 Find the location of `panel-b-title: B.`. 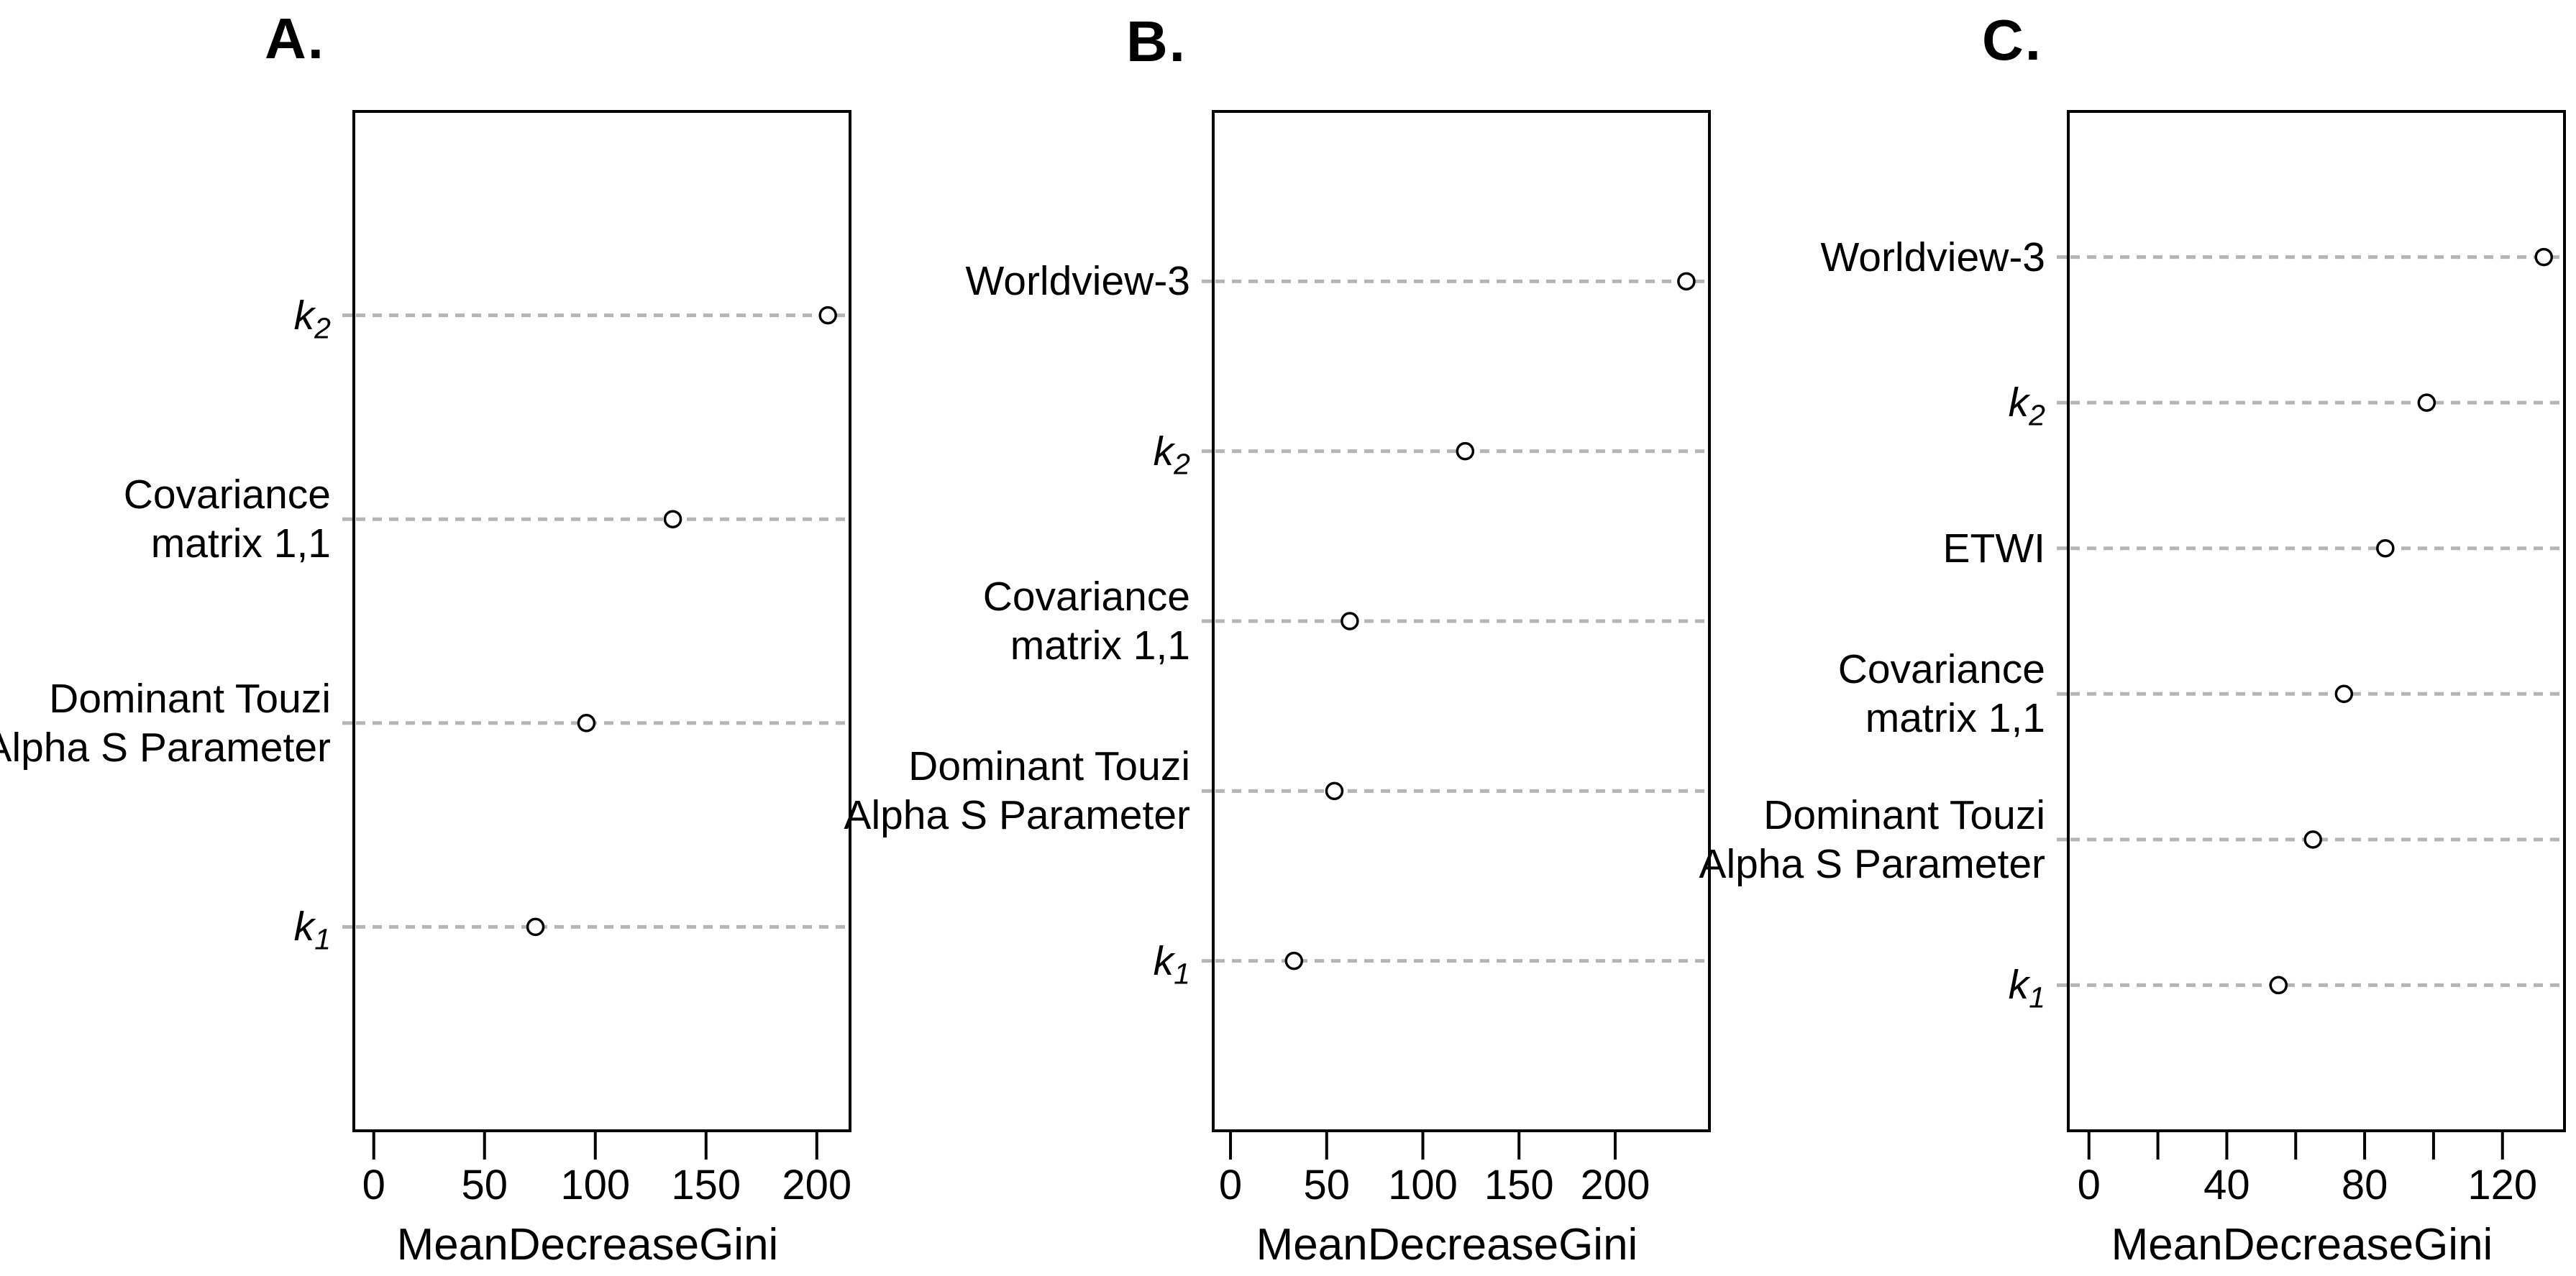

panel-b-title: B. is located at coordinates (1156, 41).